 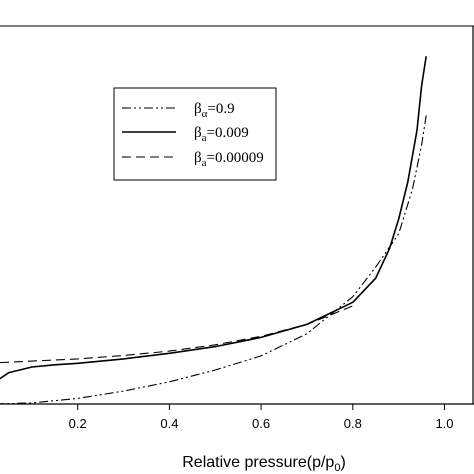 I want to click on x-axis-ticks: 0.2 0.4 0.6 0.8 1.0, so click(x=261, y=417).